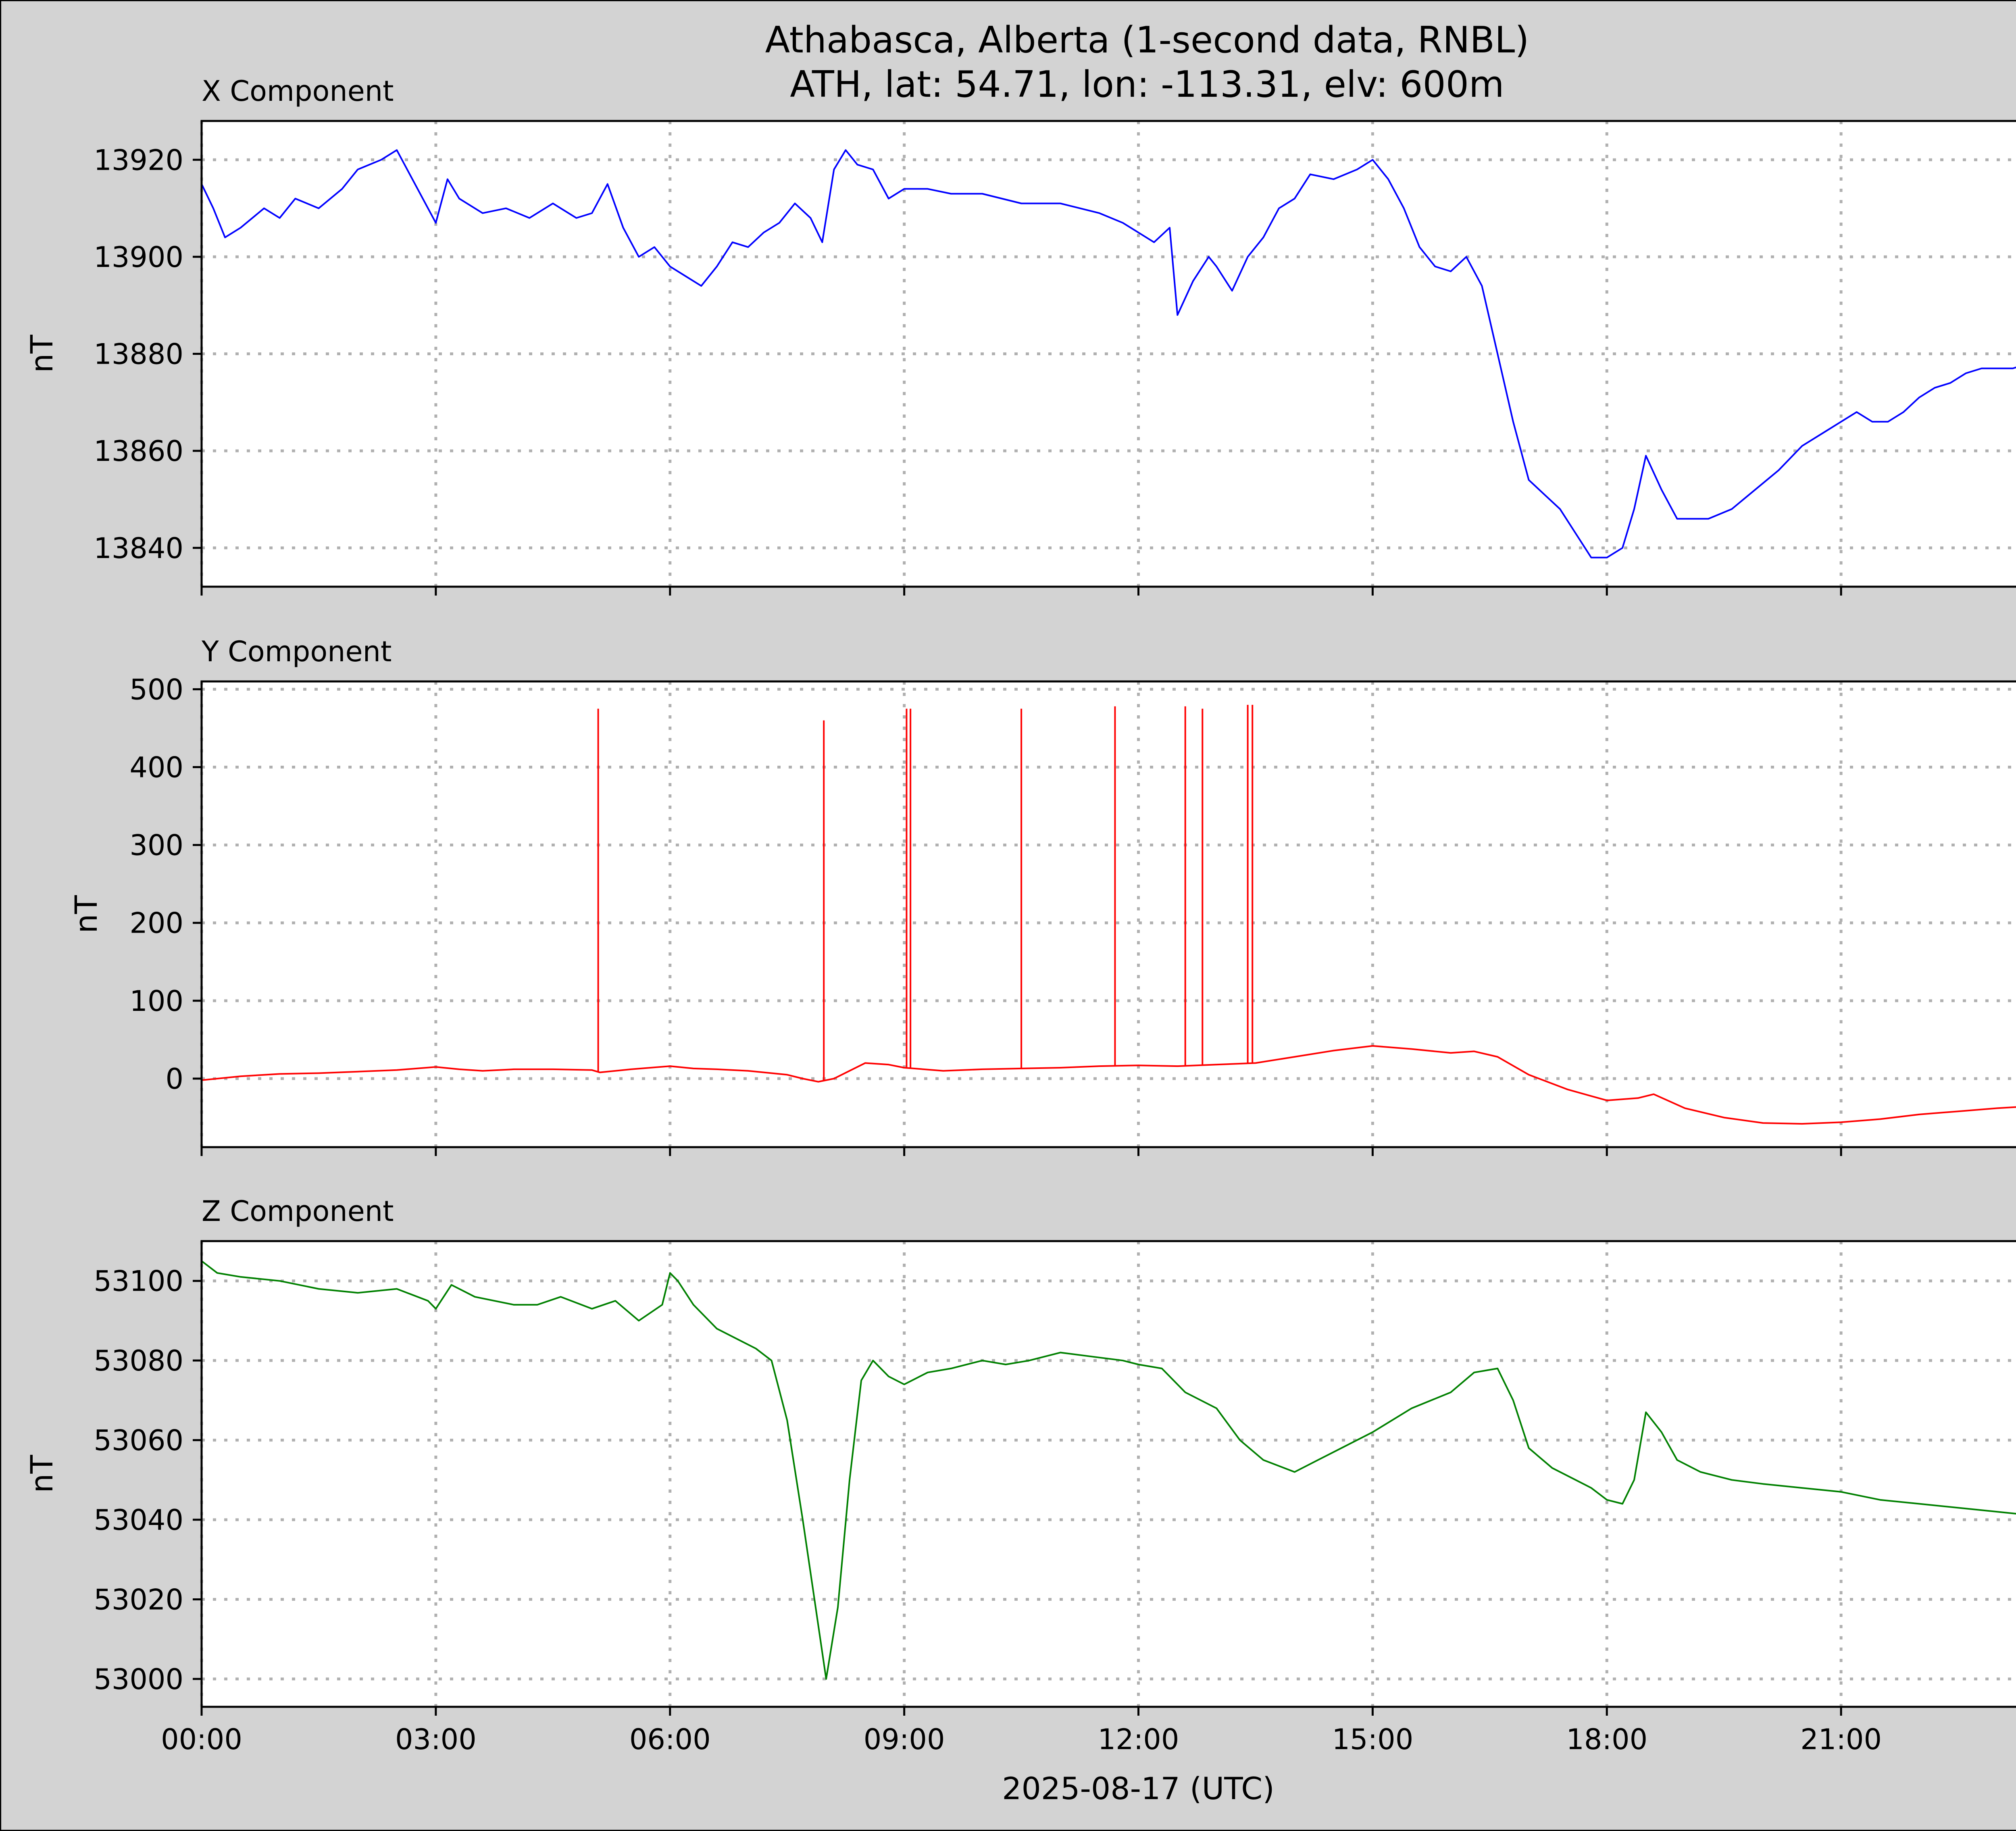  I want to click on xtick-label: 09:00, so click(905, 1739).